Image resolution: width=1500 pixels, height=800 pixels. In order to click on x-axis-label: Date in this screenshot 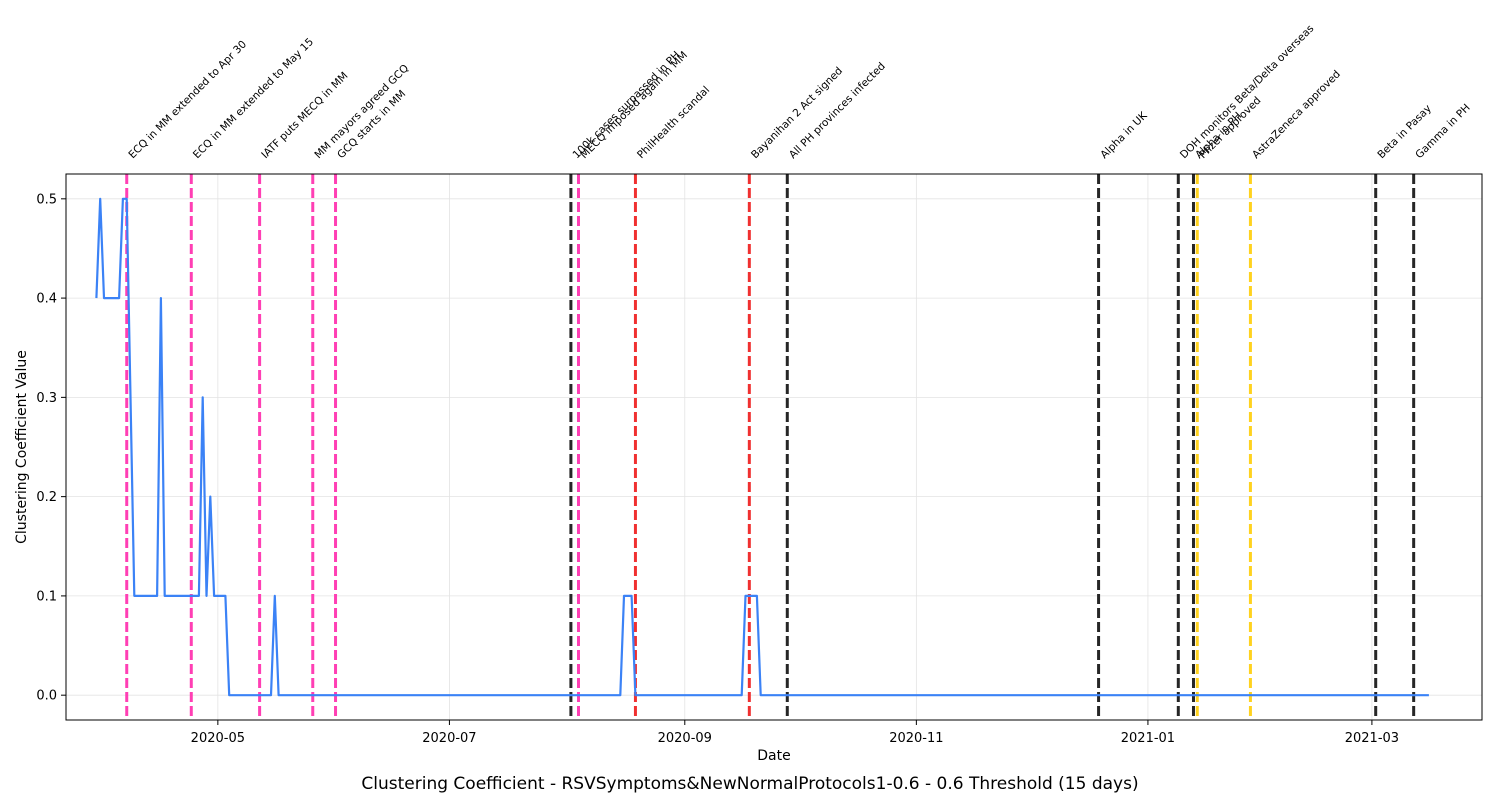, I will do `click(773, 756)`.